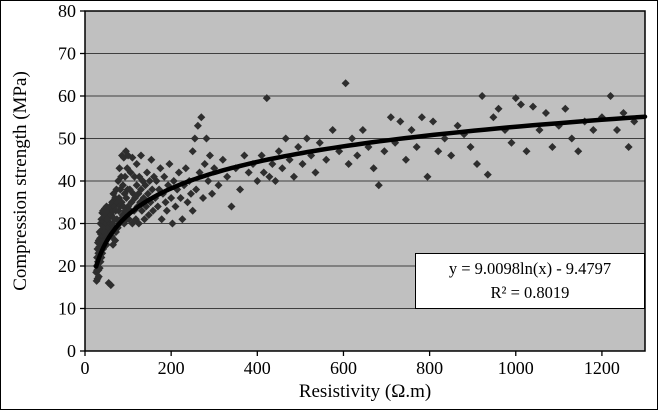  Describe the element at coordinates (257, 368) in the screenshot. I see `x-tick-label: 400` at that location.